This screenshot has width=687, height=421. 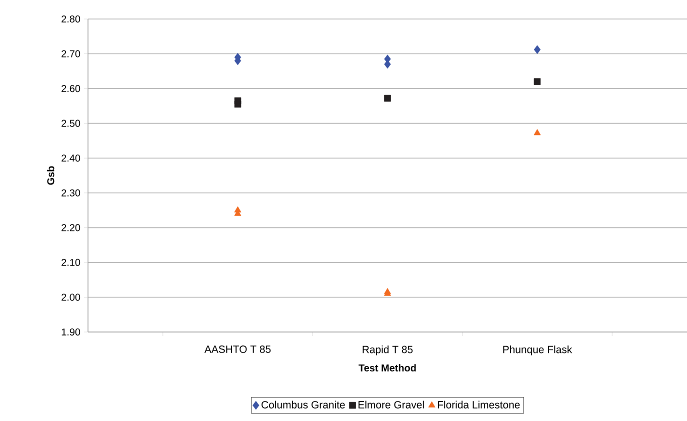 What do you see at coordinates (537, 351) in the screenshot?
I see `x-tick-label: Phunque Flask` at bounding box center [537, 351].